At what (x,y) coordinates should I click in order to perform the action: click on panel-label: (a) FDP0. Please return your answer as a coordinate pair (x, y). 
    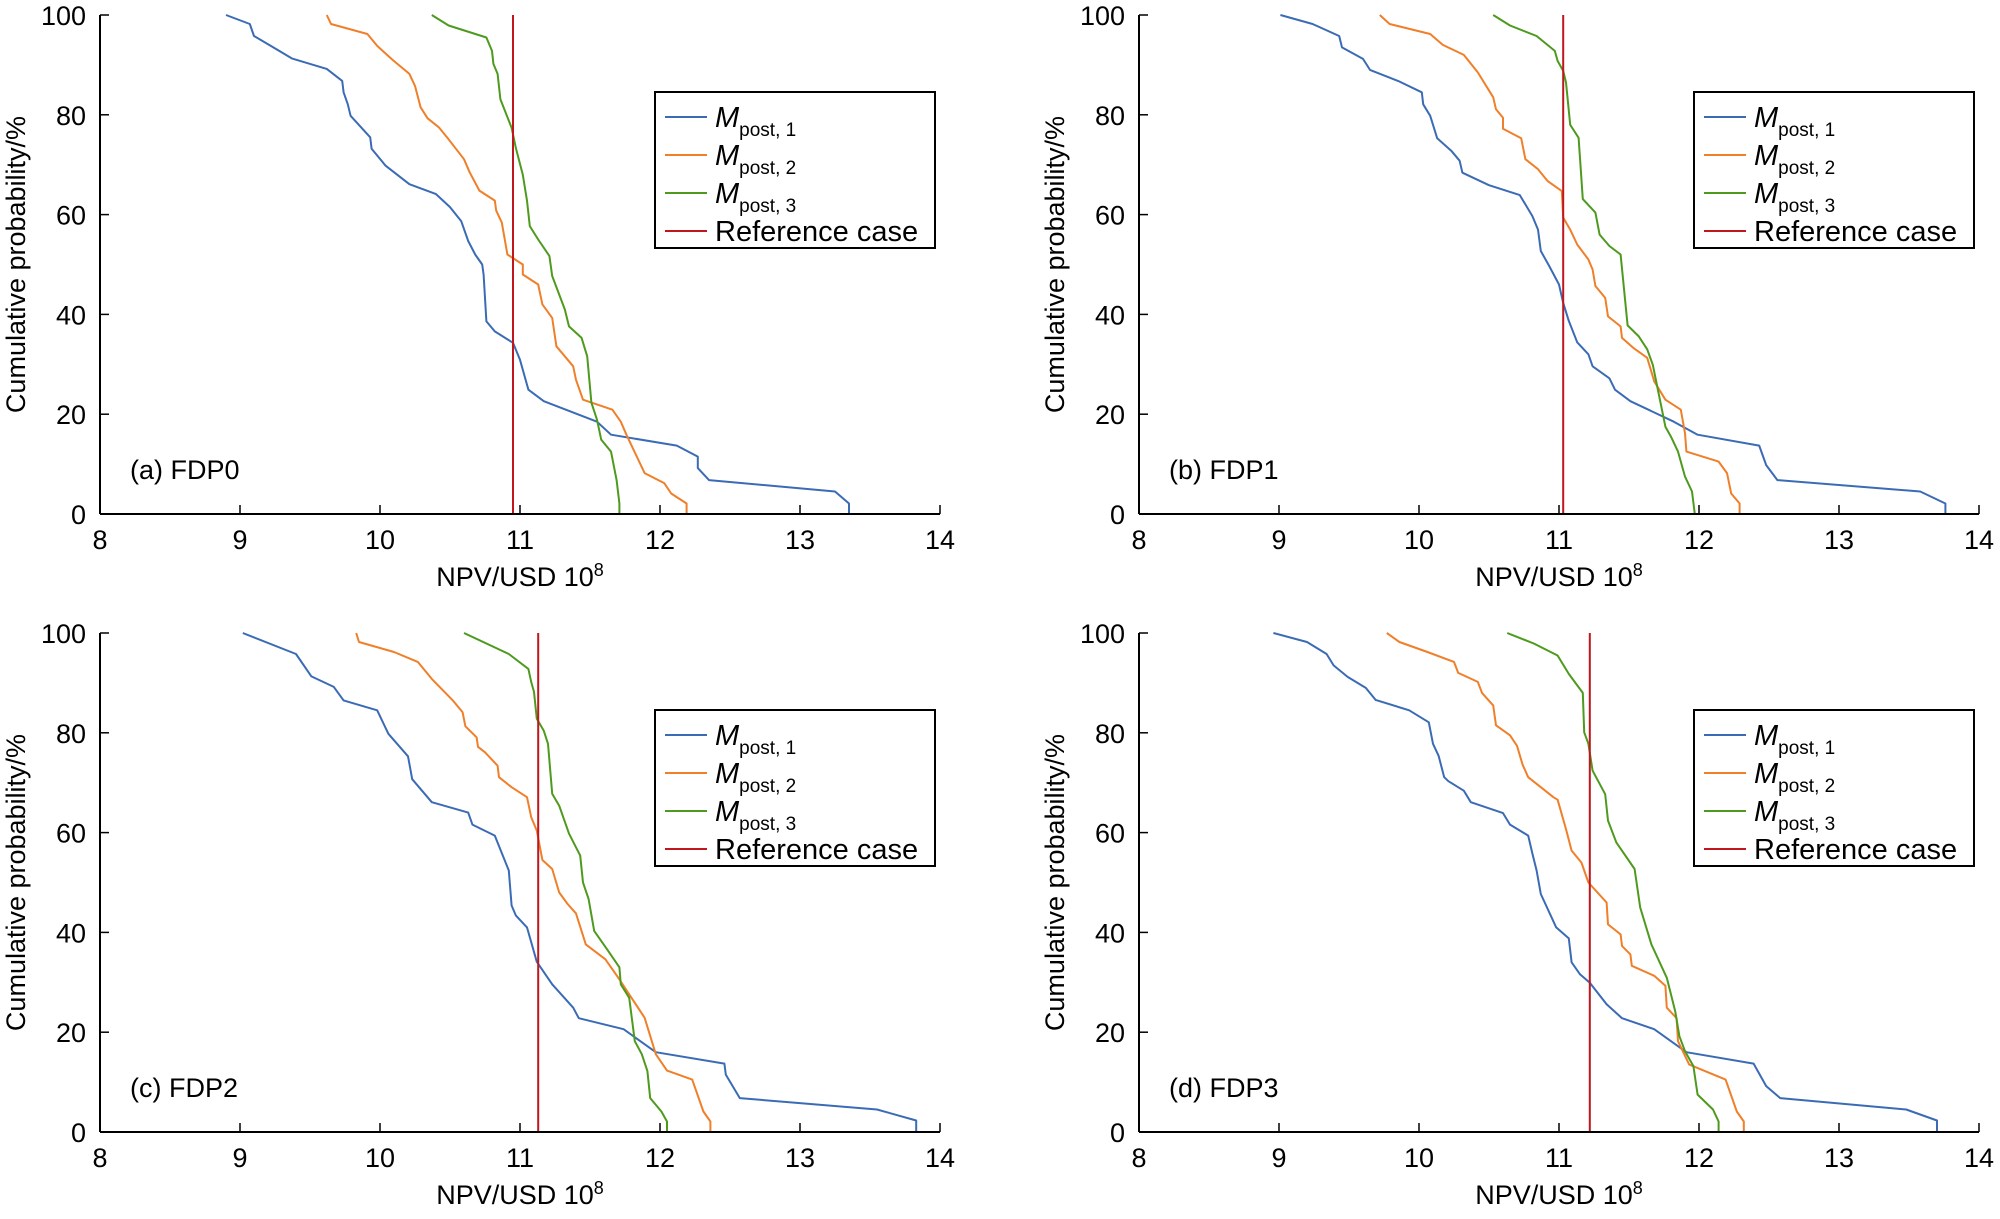
    Looking at the image, I should click on (185, 470).